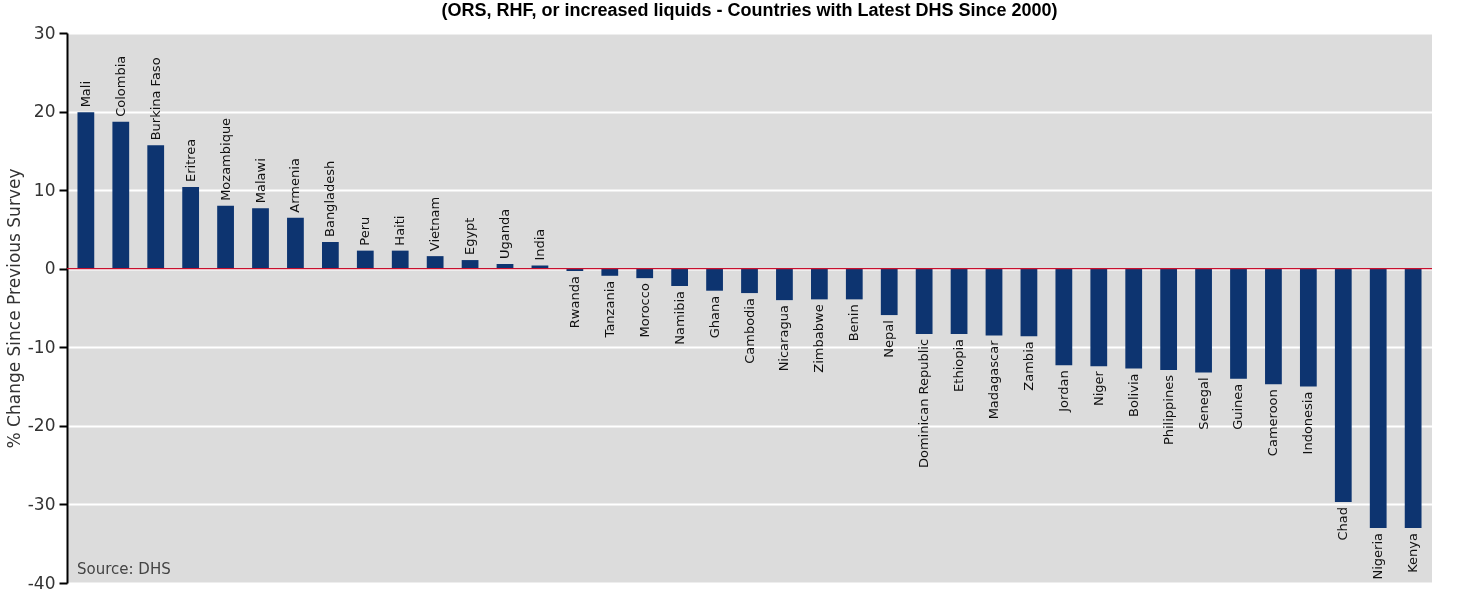 This screenshot has width=1466, height=607. Describe the element at coordinates (854, 323) in the screenshot. I see `x-tick-label: Benin` at that location.